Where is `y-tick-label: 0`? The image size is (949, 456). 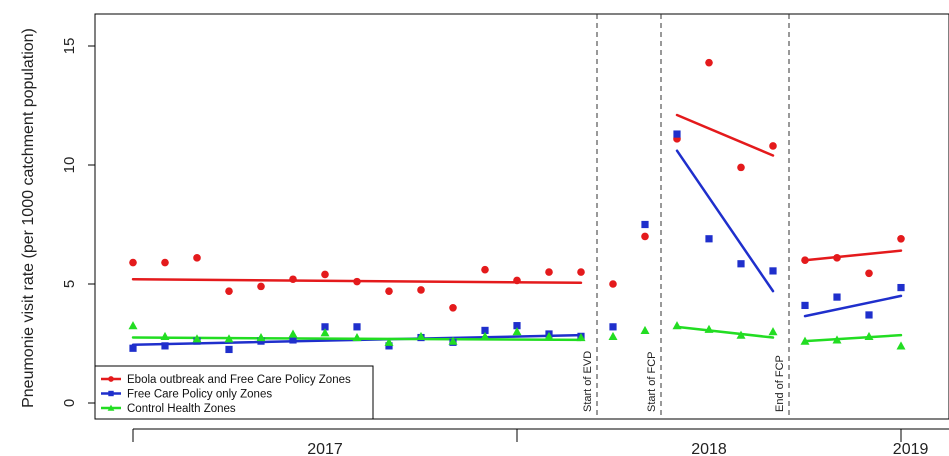 y-tick-label: 0 is located at coordinates (69, 403).